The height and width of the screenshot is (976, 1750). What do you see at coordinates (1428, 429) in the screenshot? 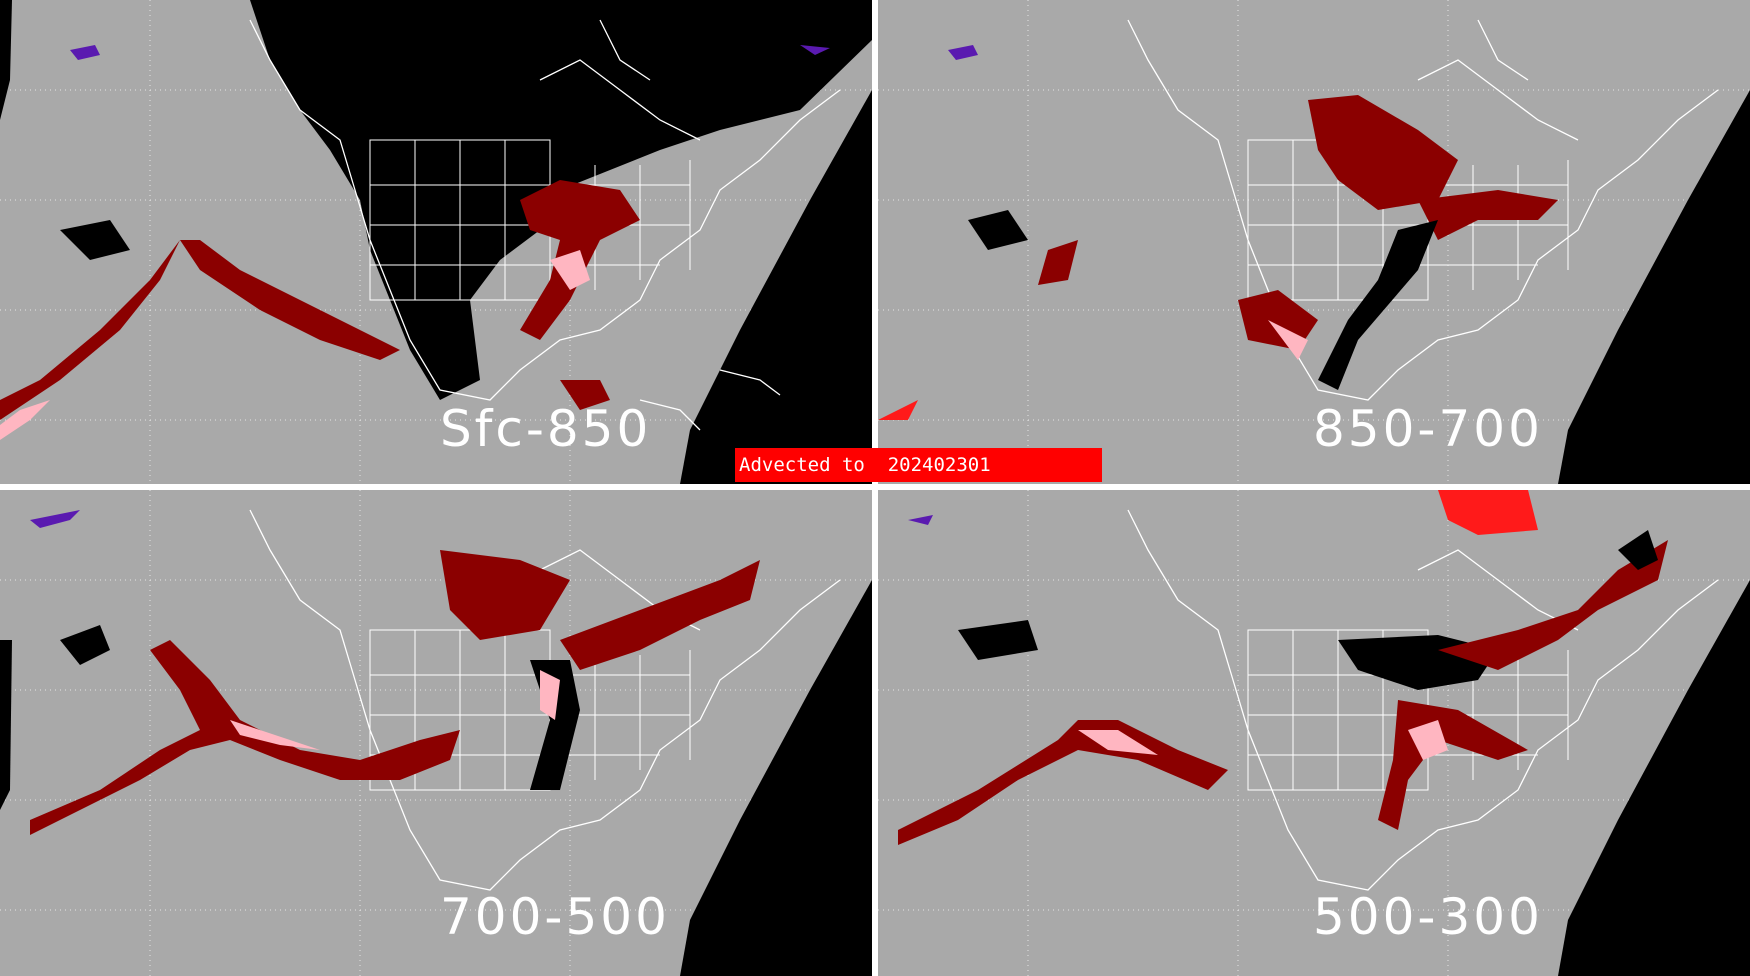
I see `panel-layer-label: 850-700` at bounding box center [1428, 429].